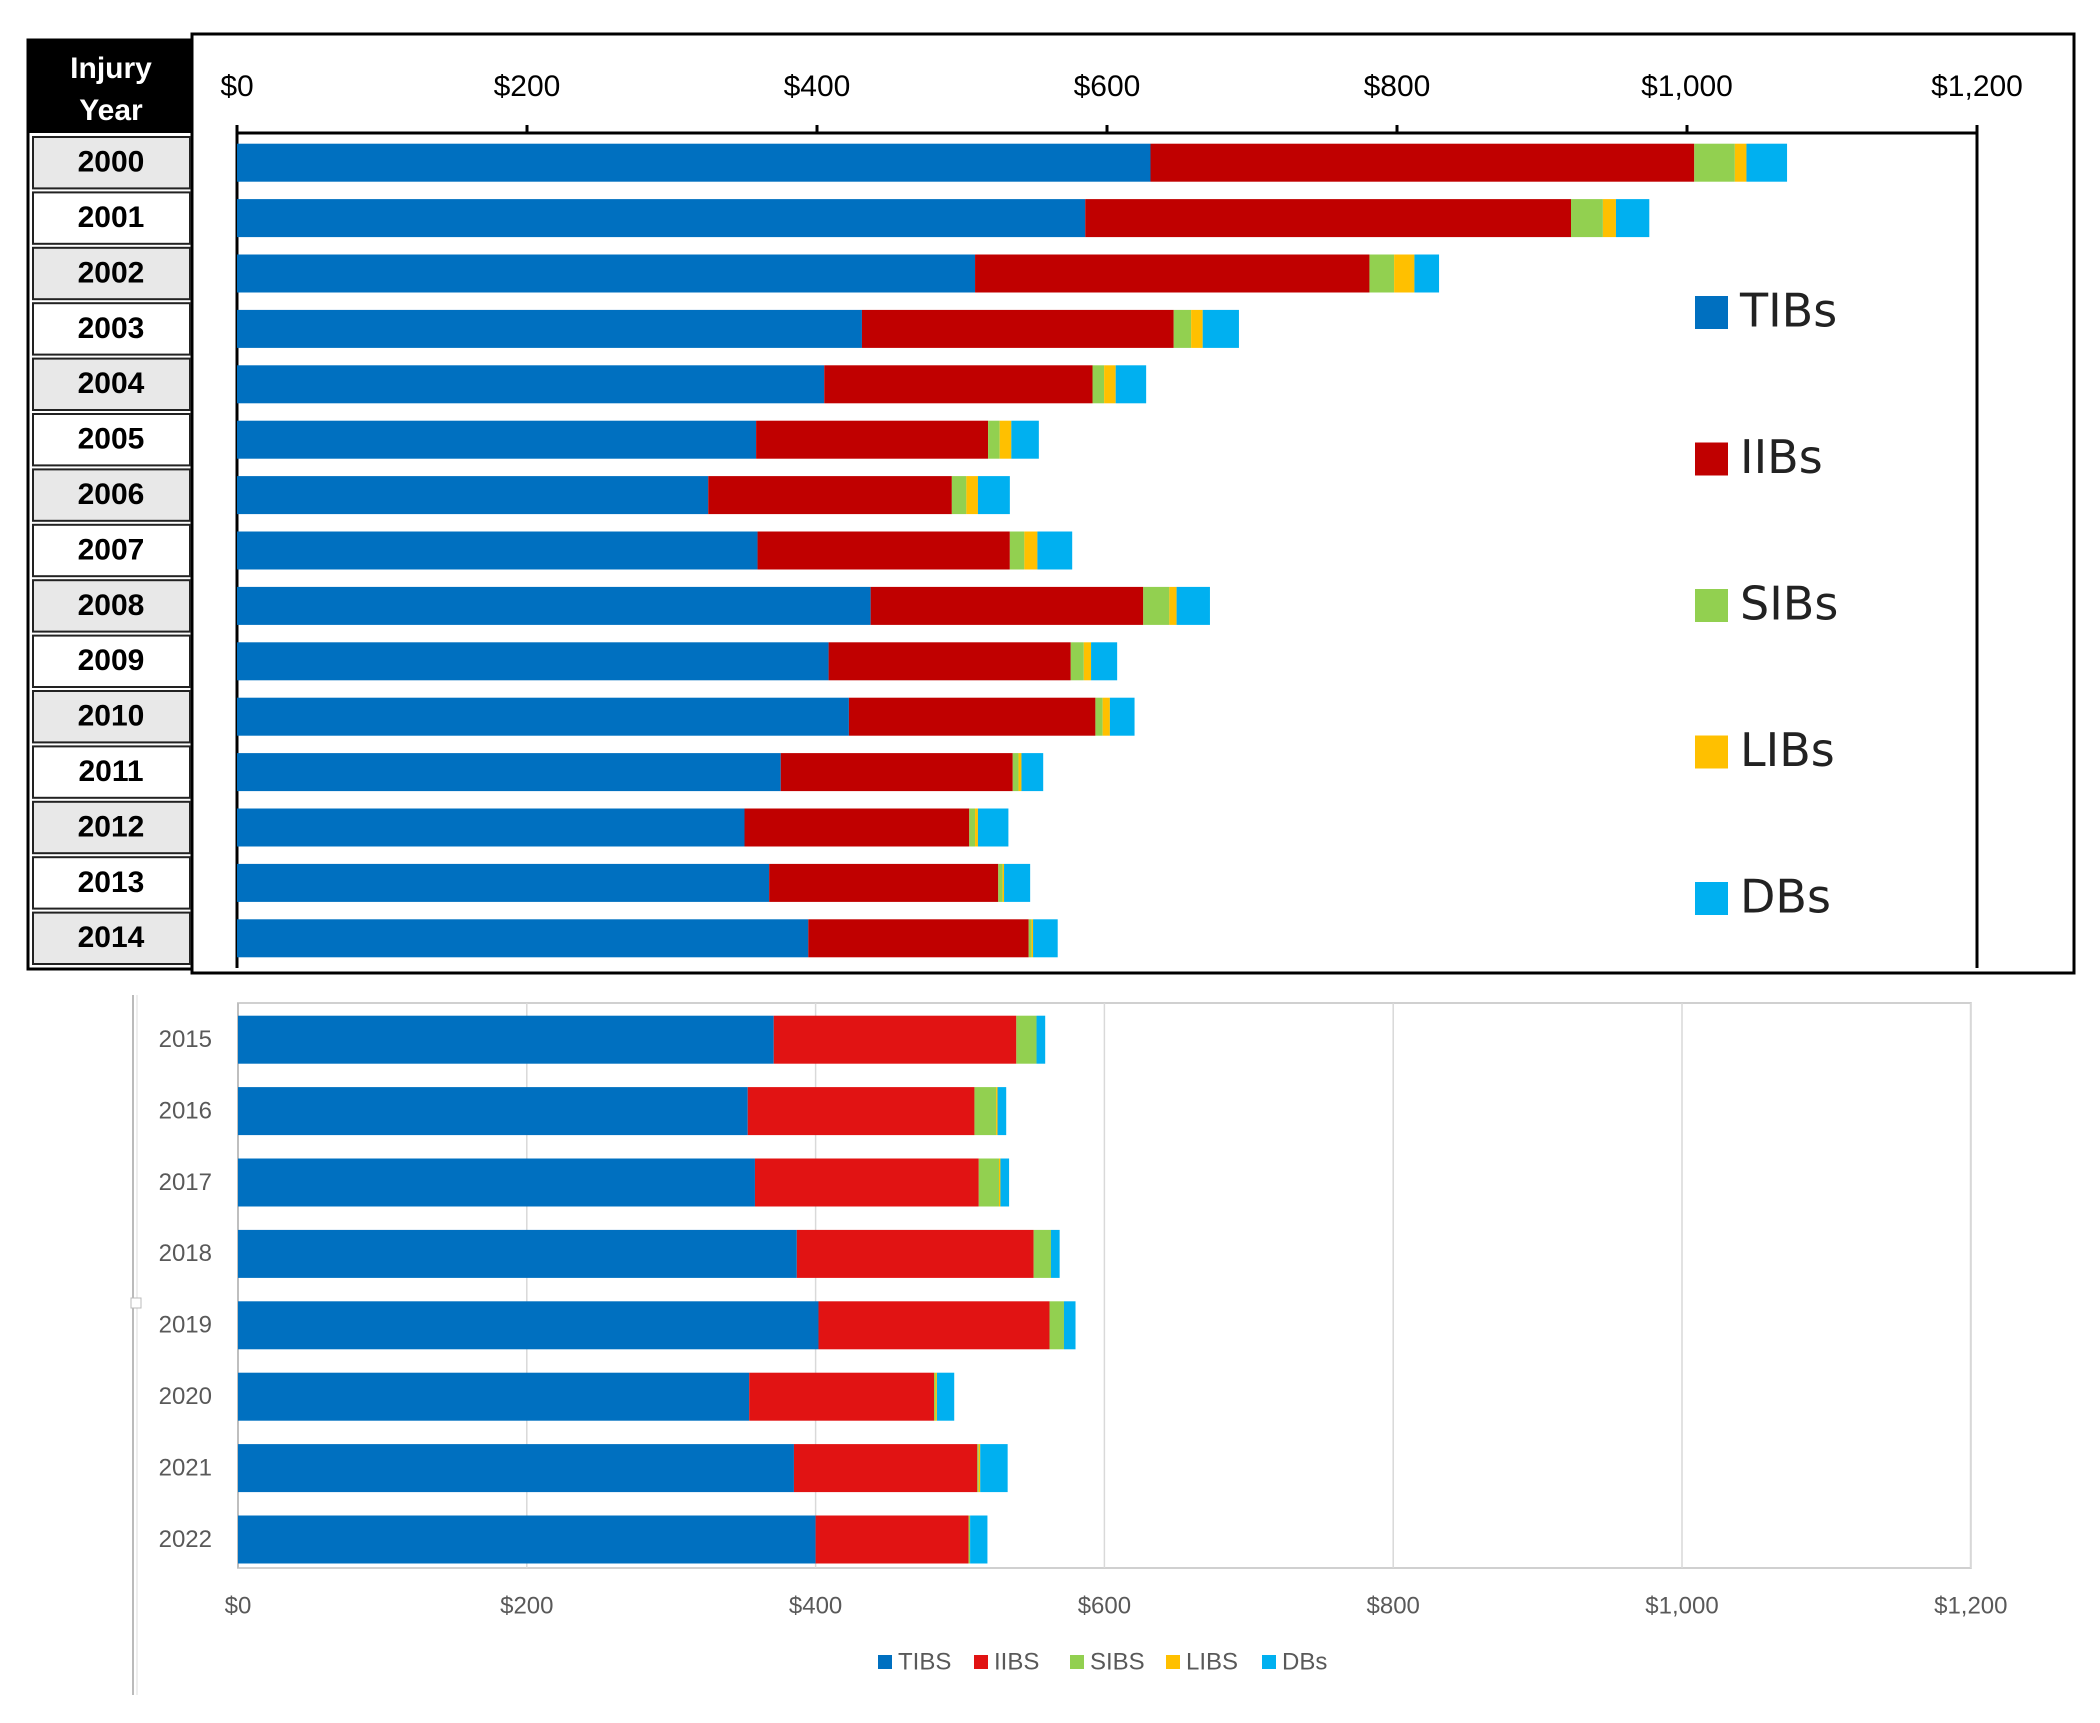 This screenshot has height=1723, width=2100. I want to click on bar-libs-2017, so click(999, 1182).